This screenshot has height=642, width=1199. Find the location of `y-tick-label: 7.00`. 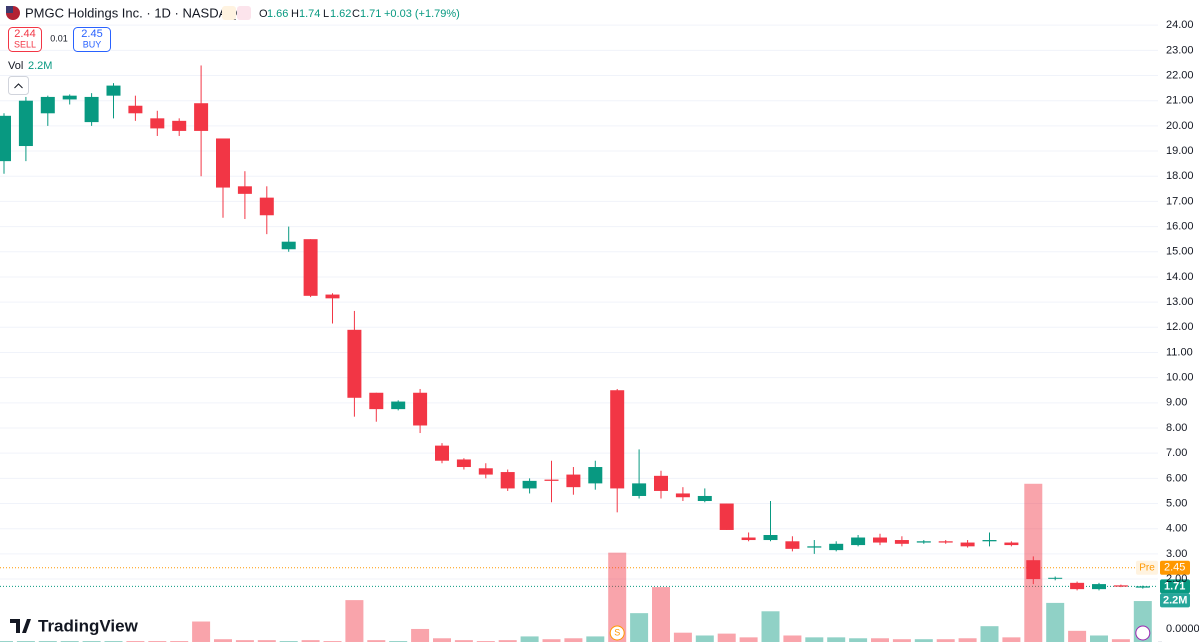

y-tick-label: 7.00 is located at coordinates (1176, 453).